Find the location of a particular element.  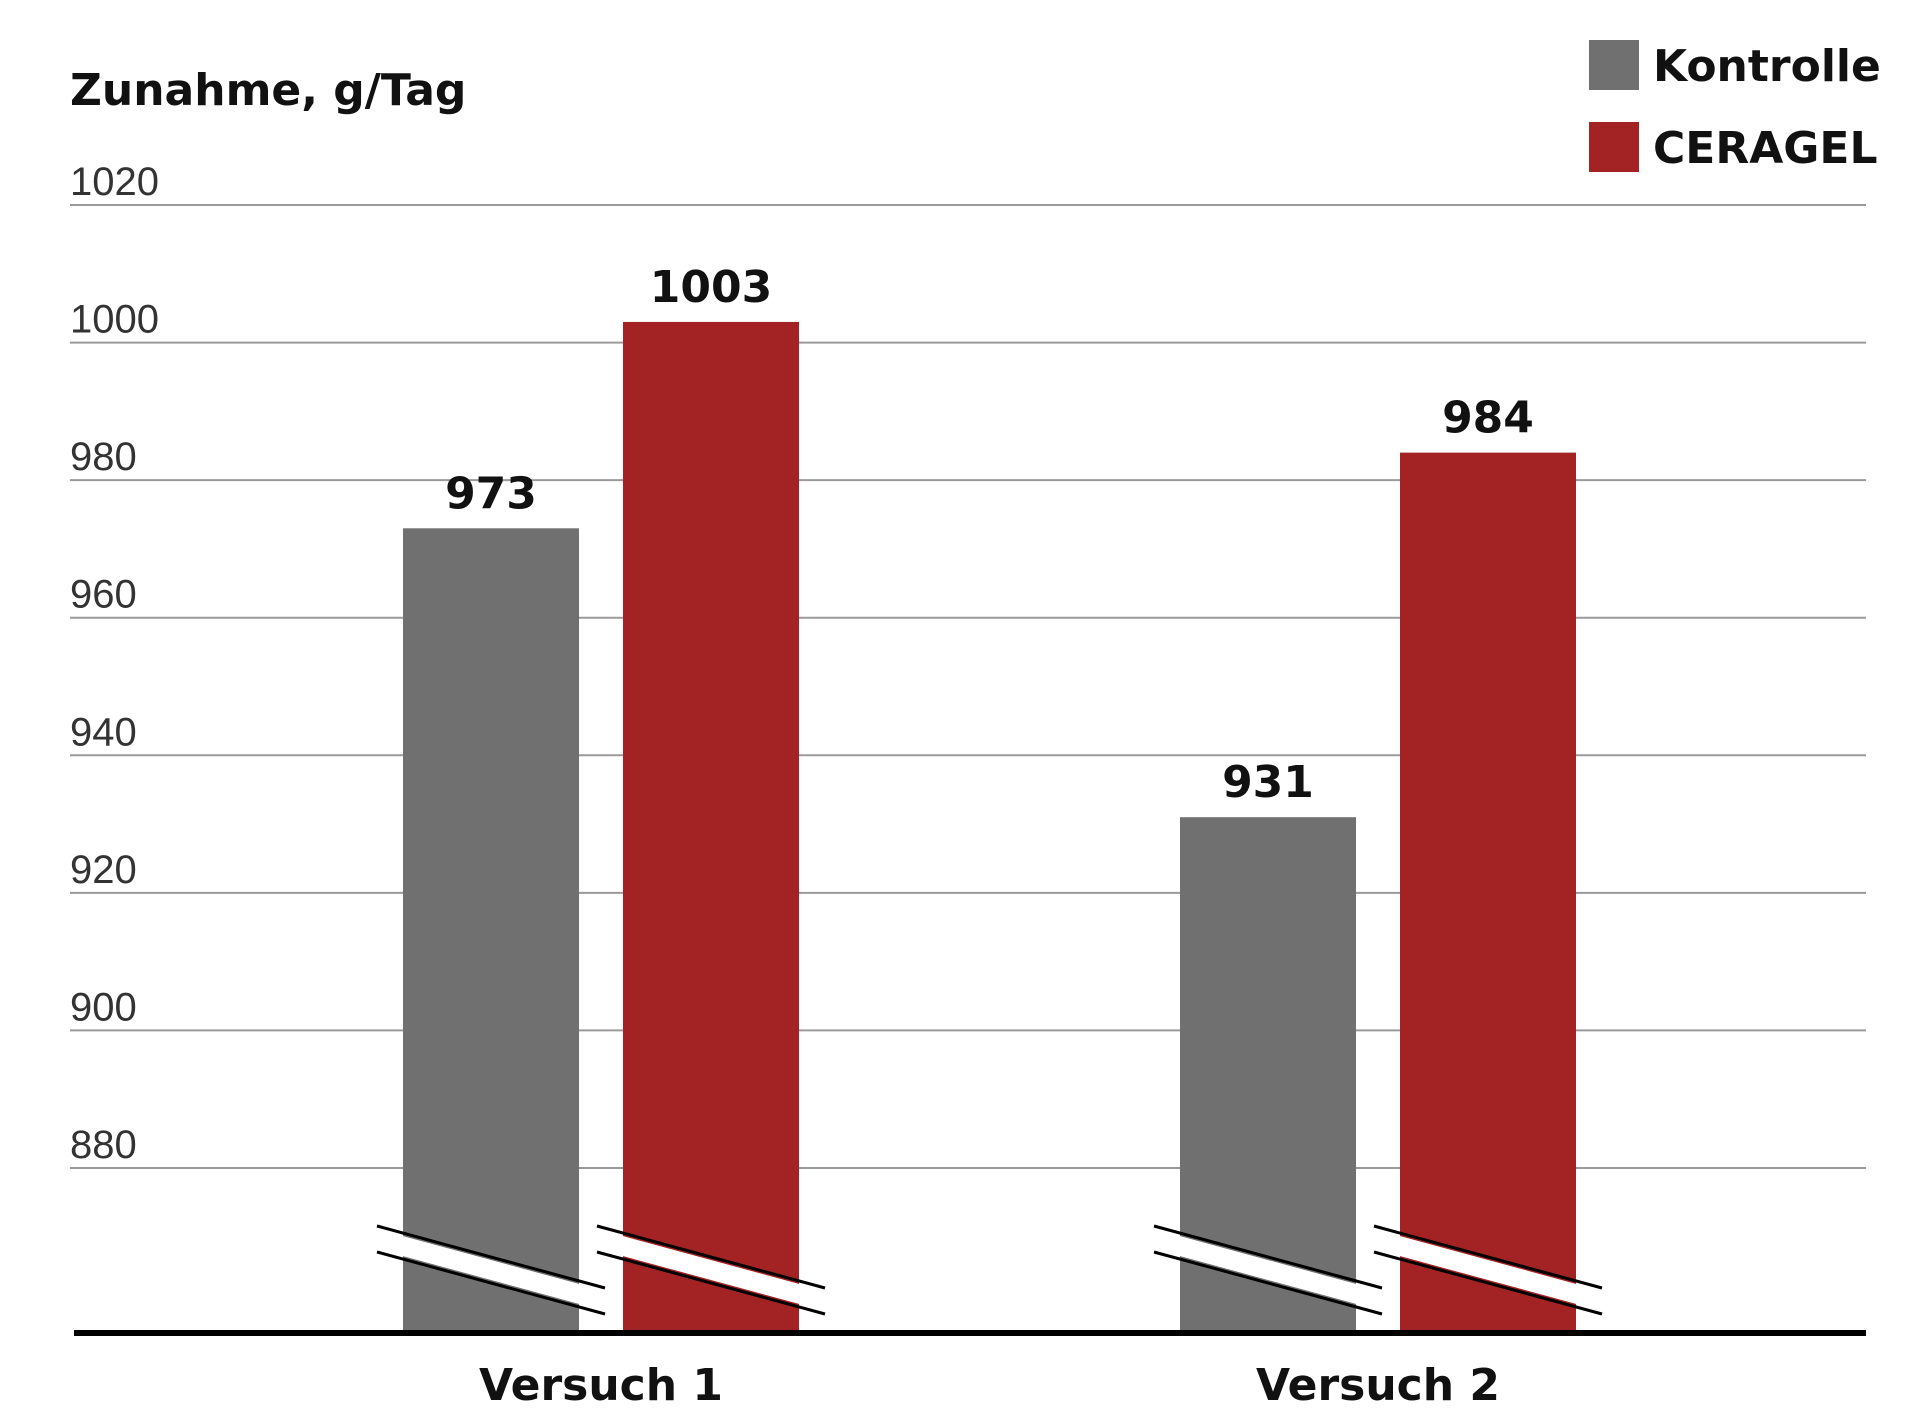

y-tick-label: 900 is located at coordinates (103, 1007).